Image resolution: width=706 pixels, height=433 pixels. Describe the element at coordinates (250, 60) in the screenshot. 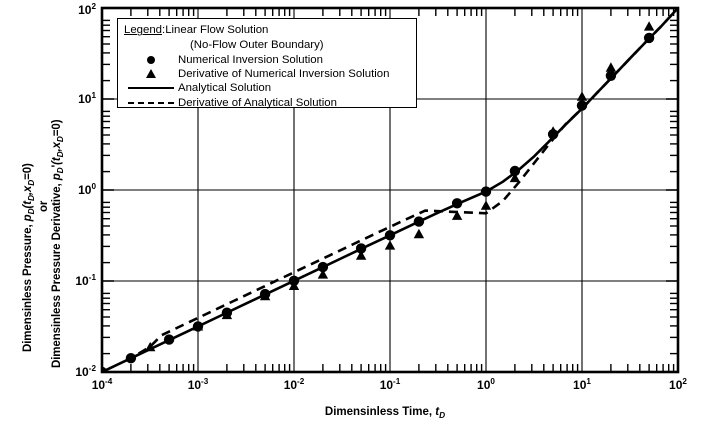

I see `legend-label-1: Numerical Inversion Solution` at that location.